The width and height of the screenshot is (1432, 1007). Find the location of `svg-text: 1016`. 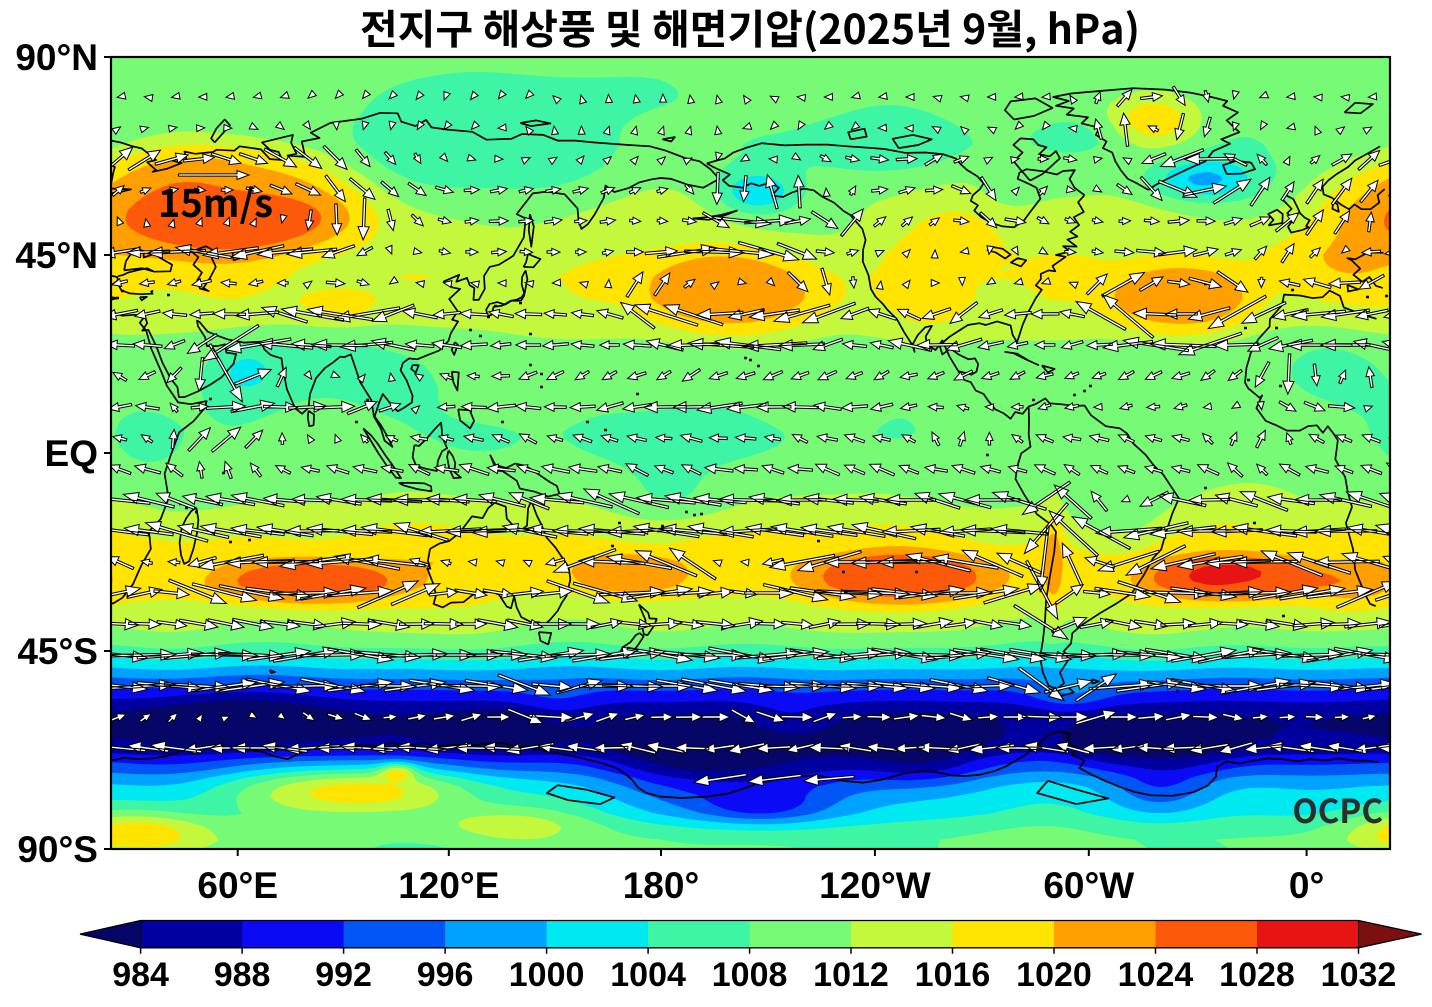

svg-text: 1016 is located at coordinates (953, 975).